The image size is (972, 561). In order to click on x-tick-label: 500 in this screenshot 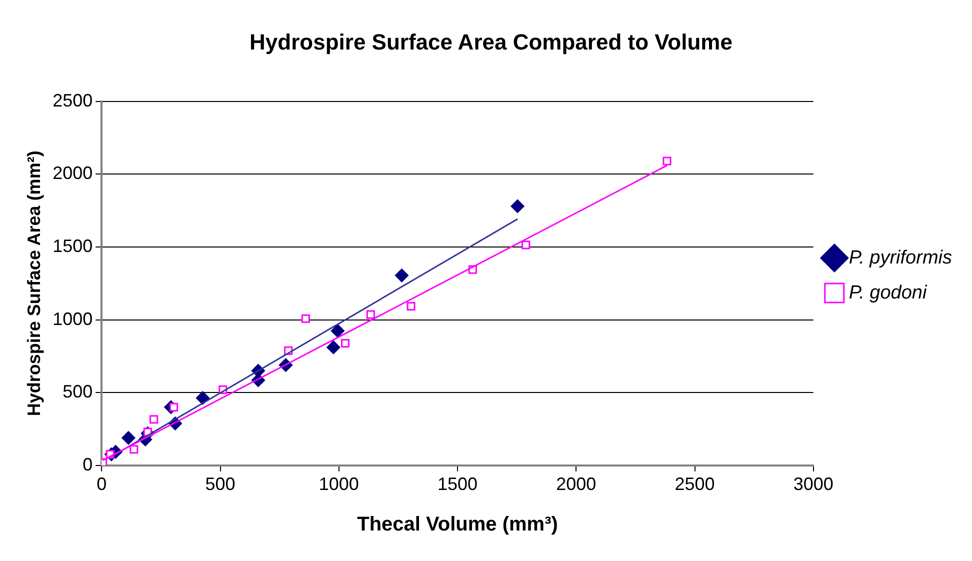, I will do `click(220, 484)`.